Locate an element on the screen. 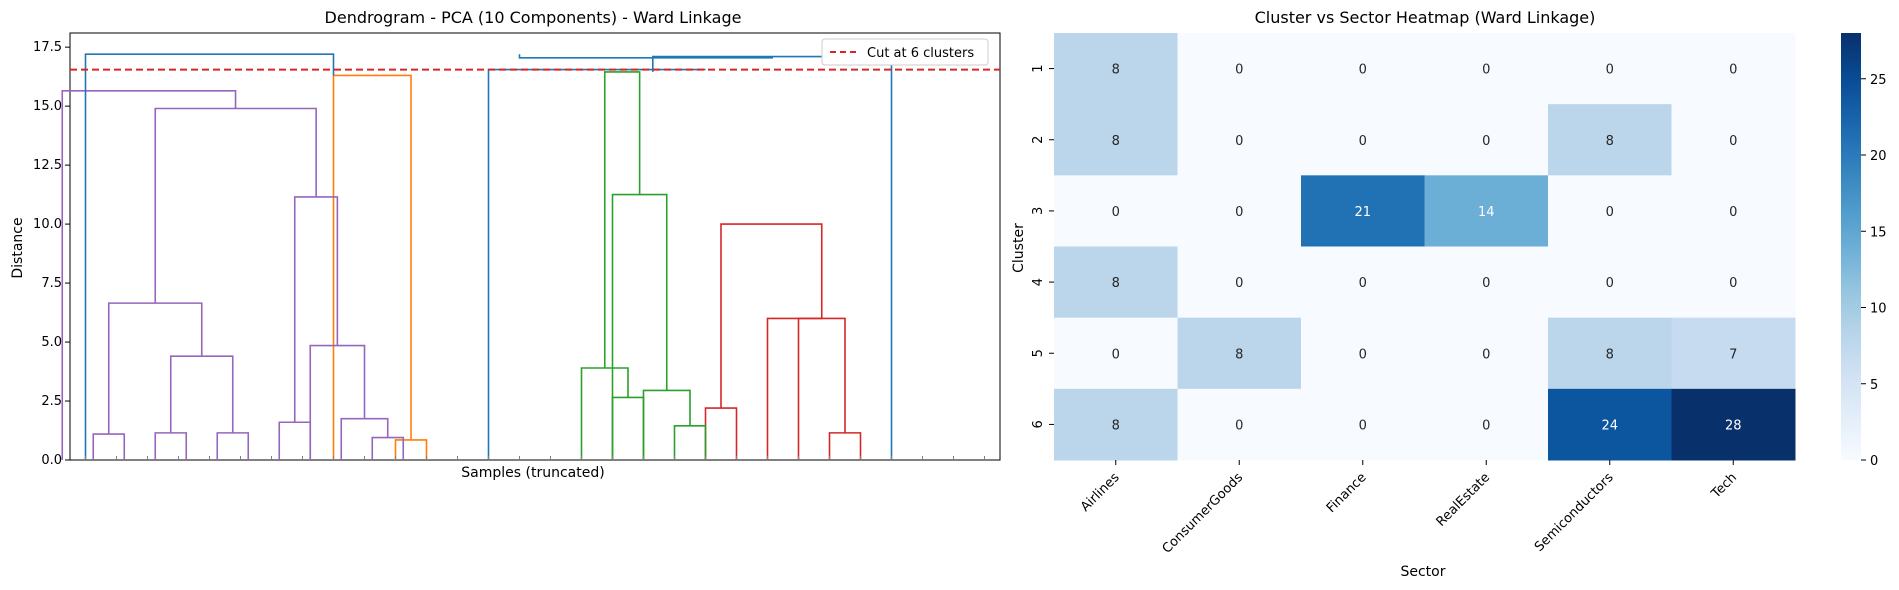 The width and height of the screenshot is (1899, 590). heatmap-ylabel: Cluster is located at coordinates (1019, 248).